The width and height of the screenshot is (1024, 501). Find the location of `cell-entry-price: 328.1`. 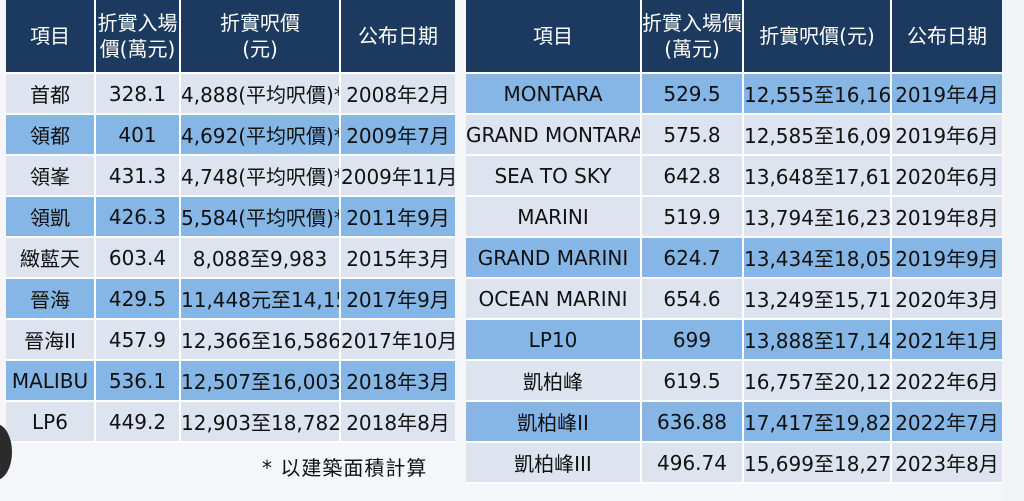

cell-entry-price: 328.1 is located at coordinates (138, 94).